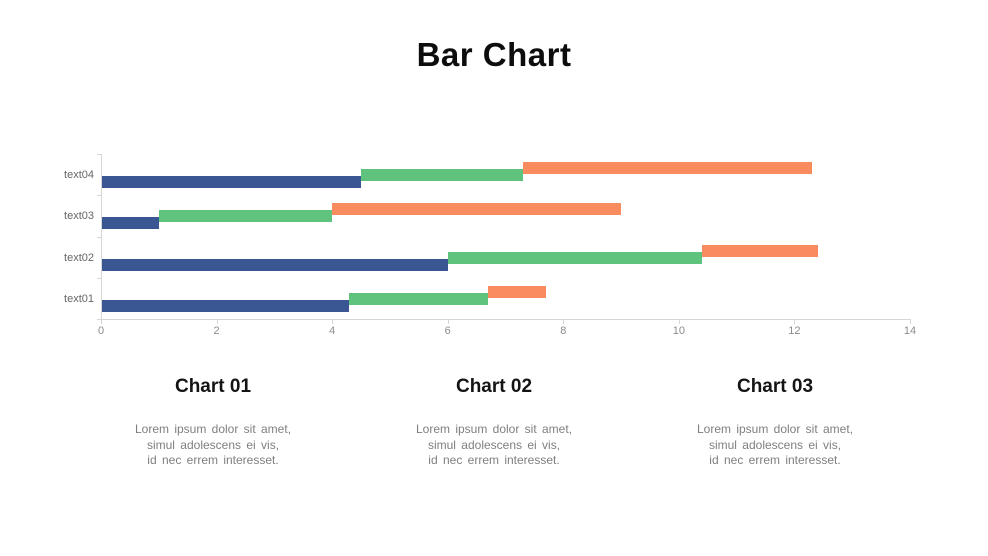  What do you see at coordinates (79, 298) in the screenshot?
I see `category-label-text01: text01` at bounding box center [79, 298].